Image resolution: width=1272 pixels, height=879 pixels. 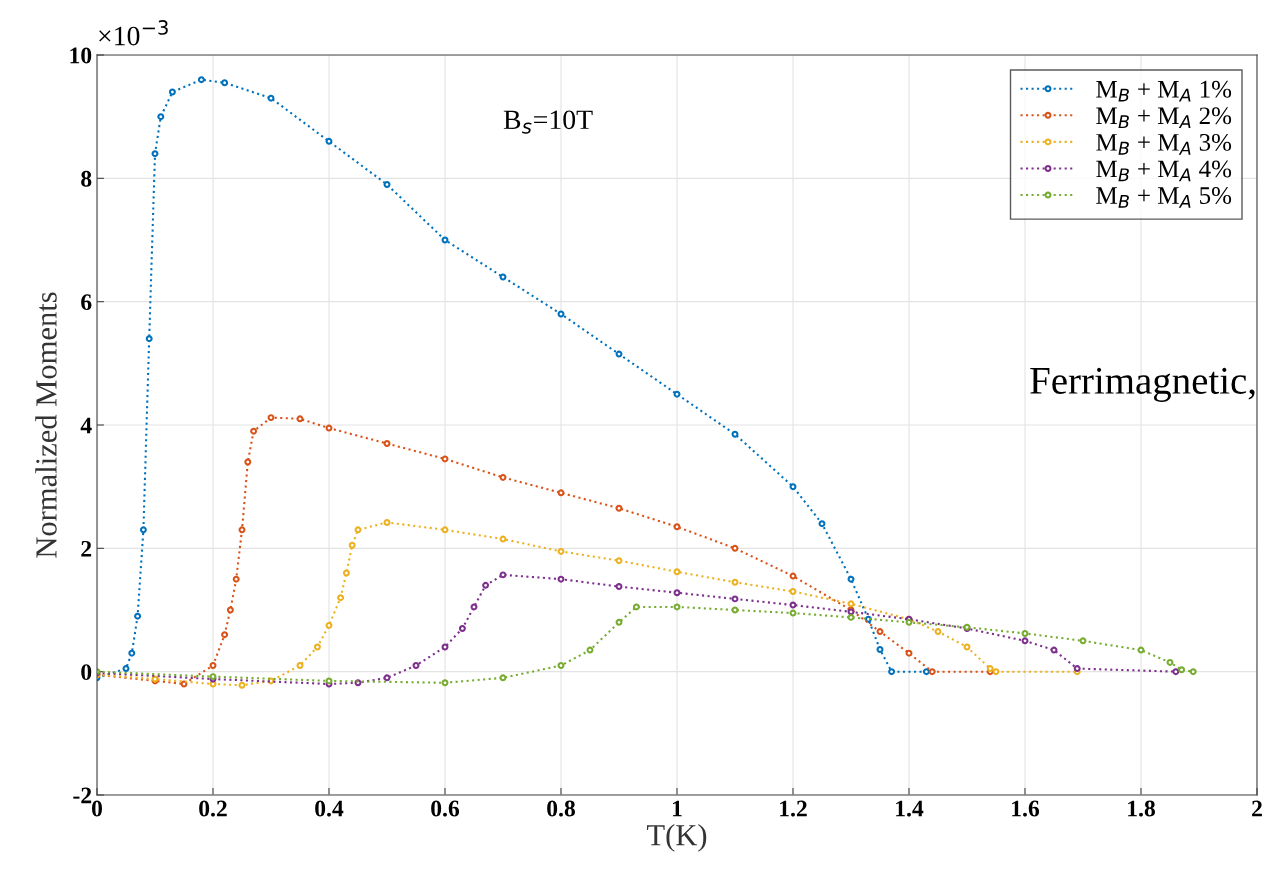 I want to click on x-tick-label: 1.8, so click(x=1141, y=808).